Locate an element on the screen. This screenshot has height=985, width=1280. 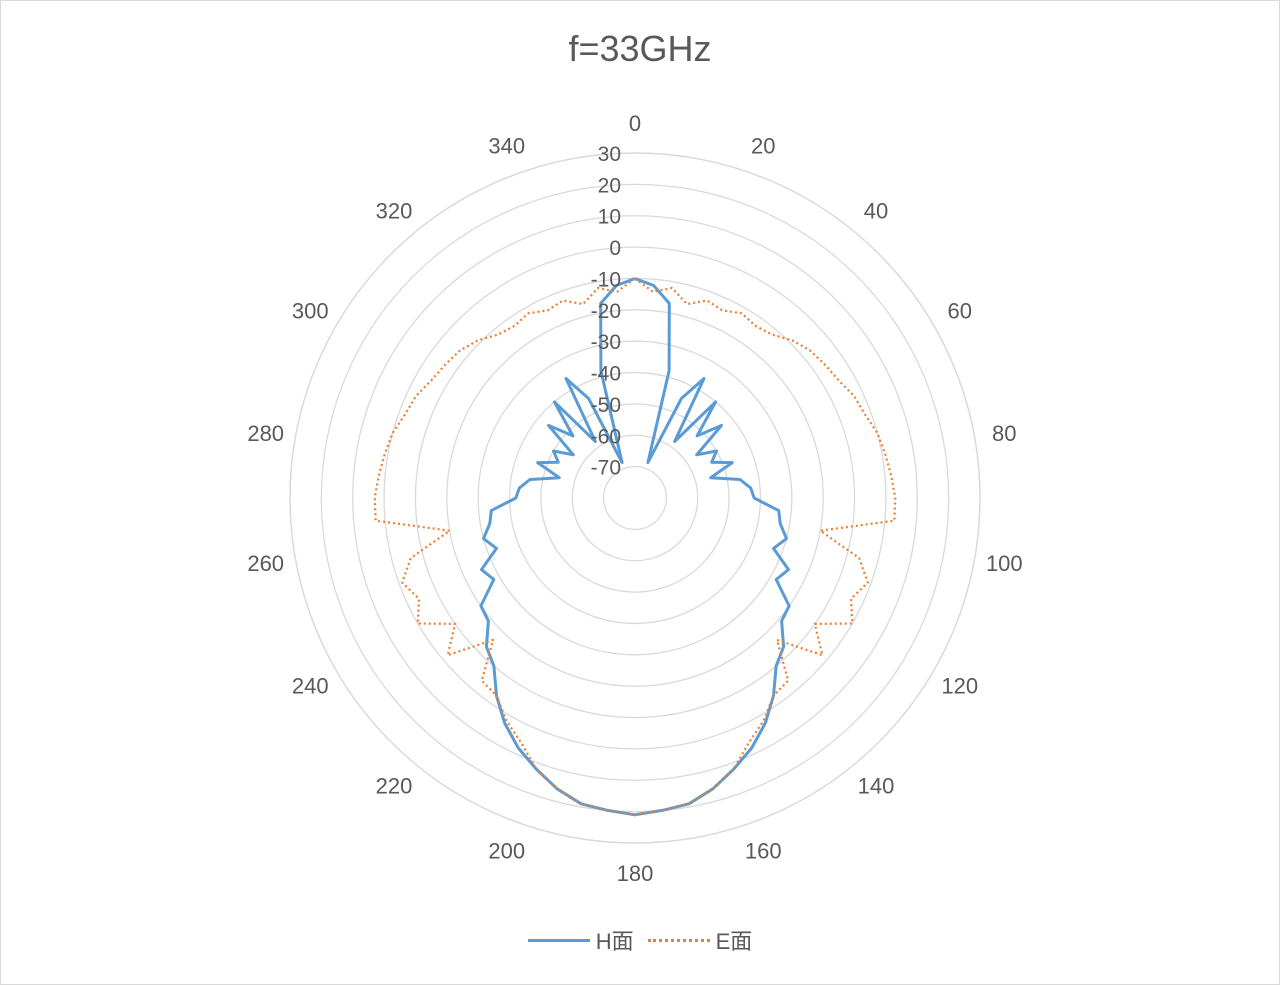
series-line-h is located at coordinates (635, 547).